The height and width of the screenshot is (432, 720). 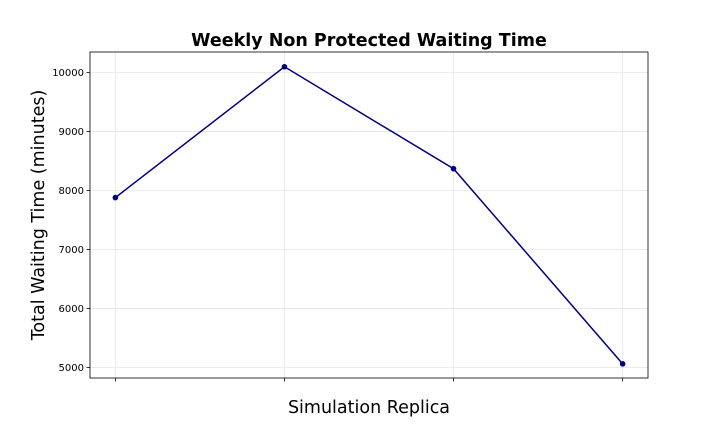 I want to click on y-tick-label: 6000, so click(x=71, y=309).